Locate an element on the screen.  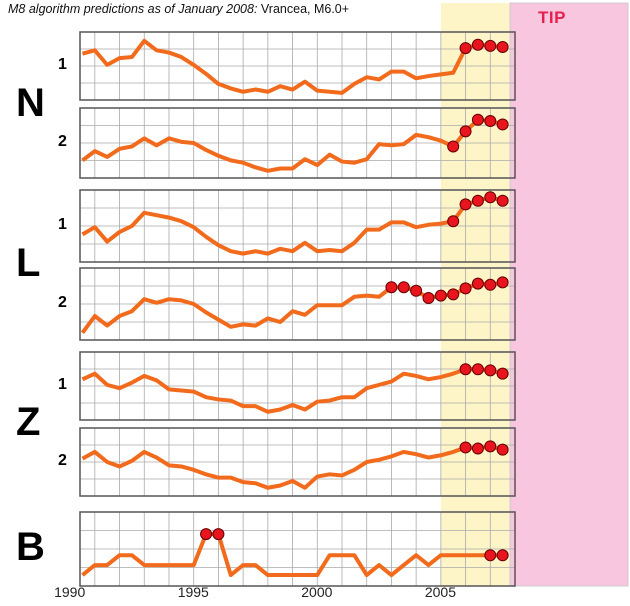
group-label: N is located at coordinates (30, 103).